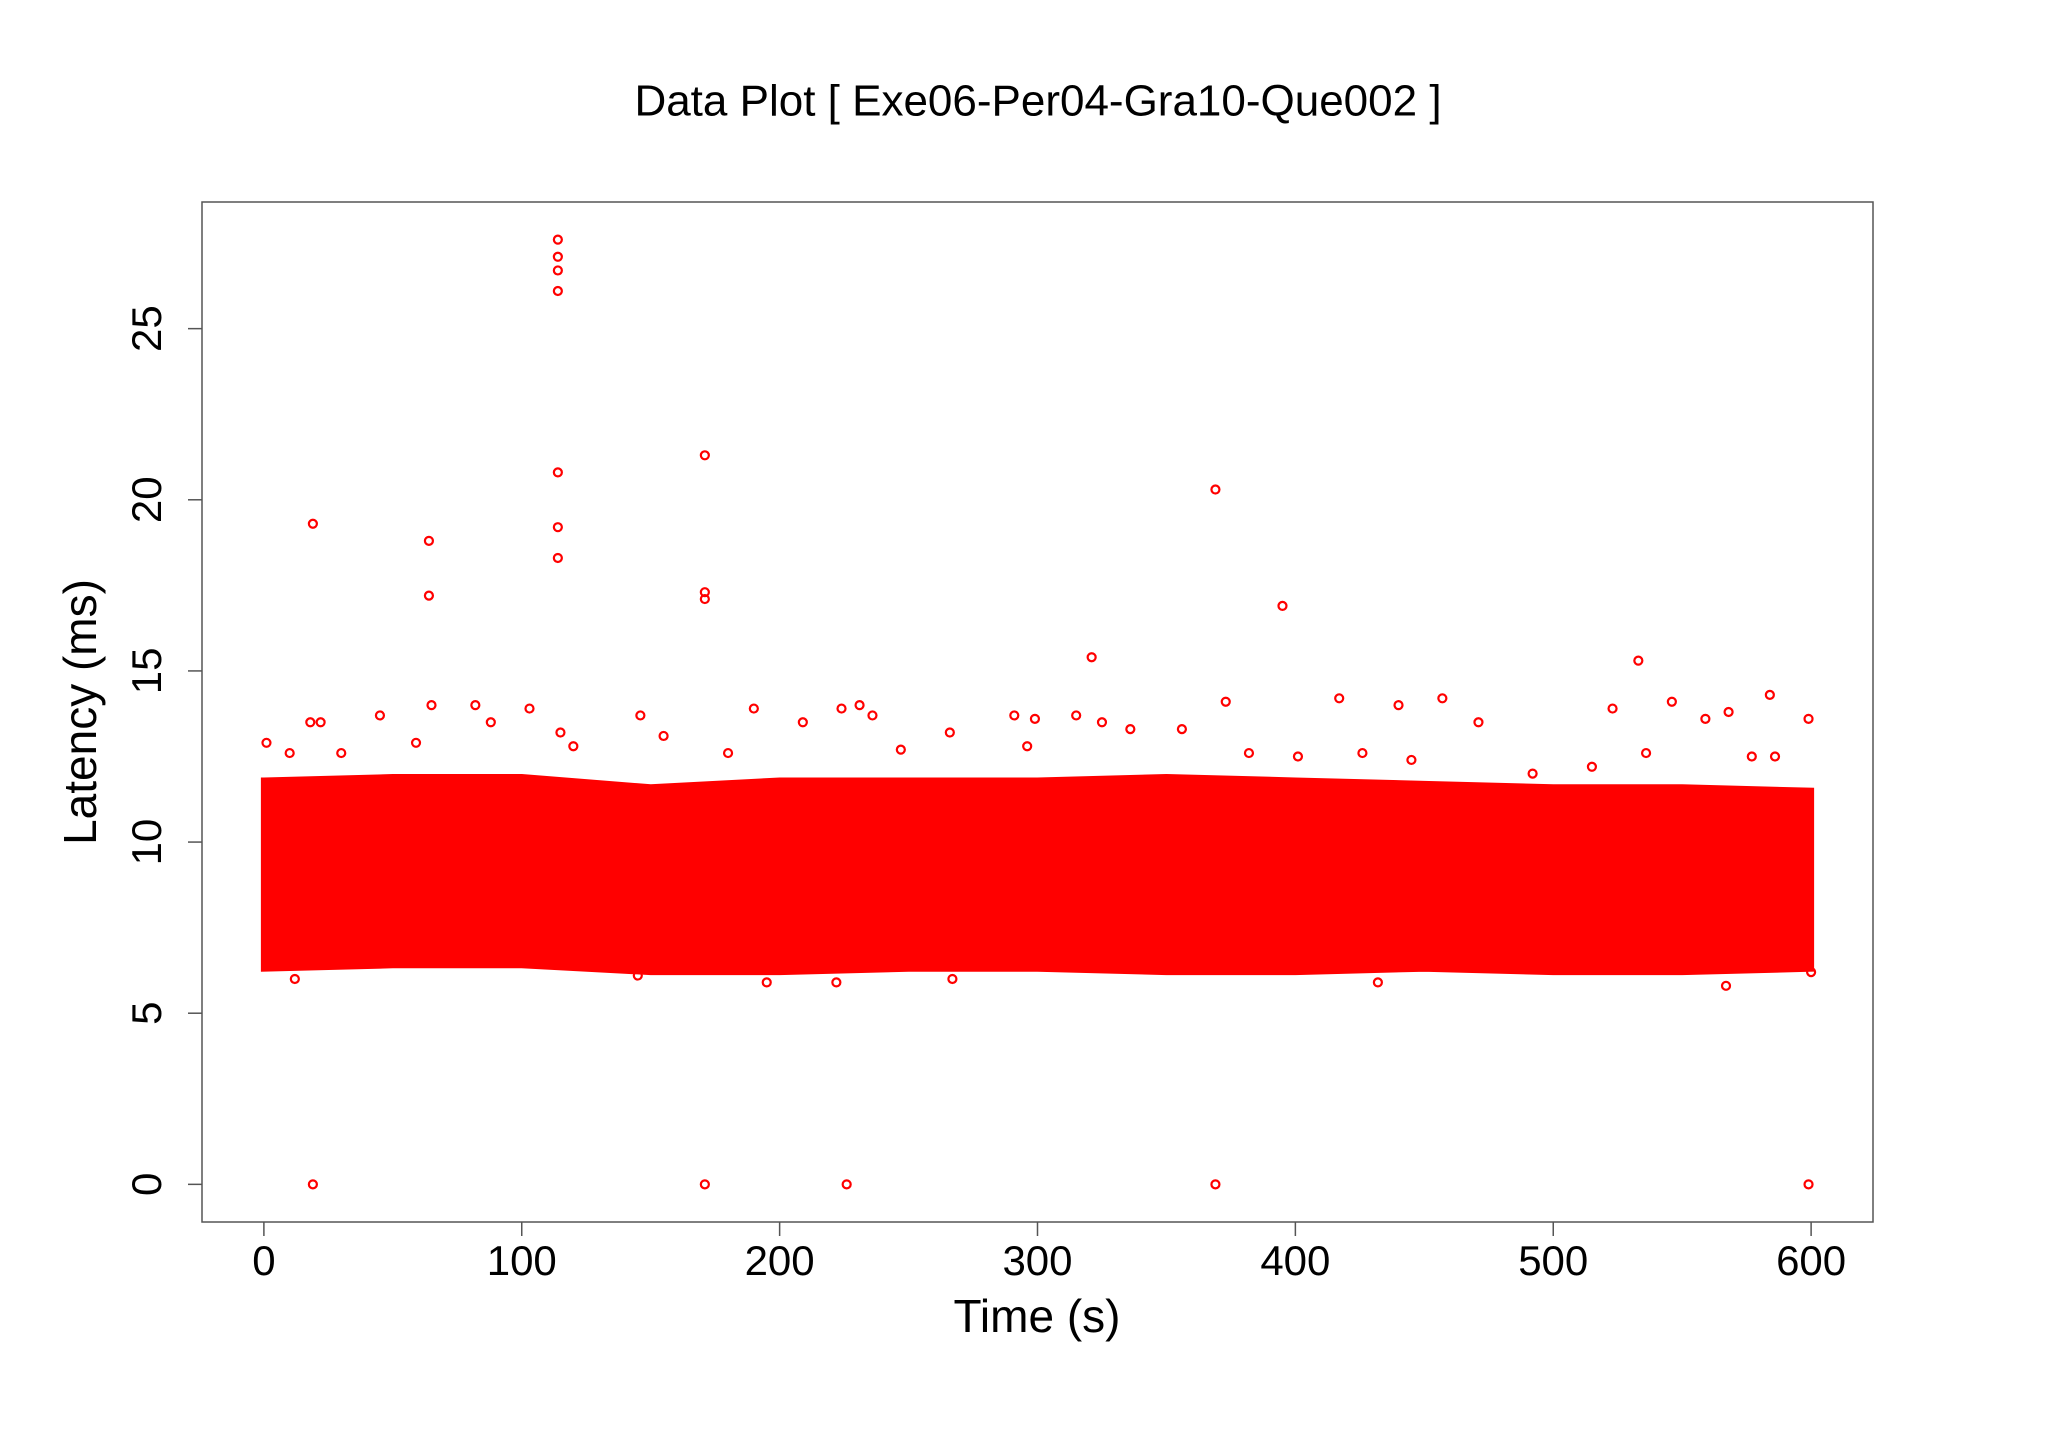 The height and width of the screenshot is (1440, 2048). I want to click on x-tick-label: 500, so click(1553, 1260).